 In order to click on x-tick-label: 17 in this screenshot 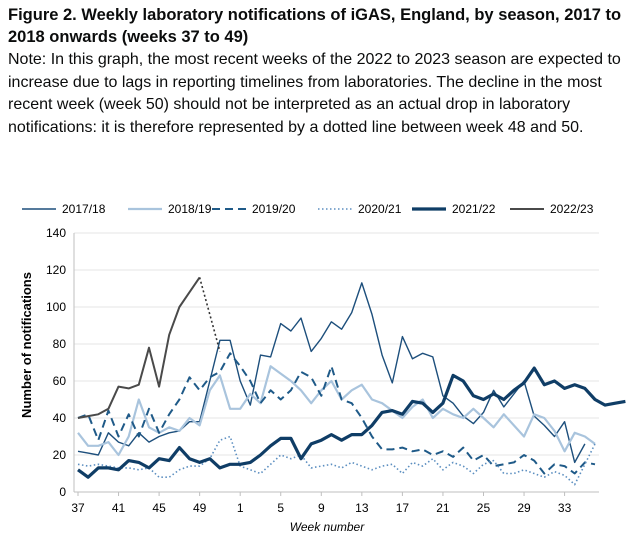, I will do `click(403, 508)`.